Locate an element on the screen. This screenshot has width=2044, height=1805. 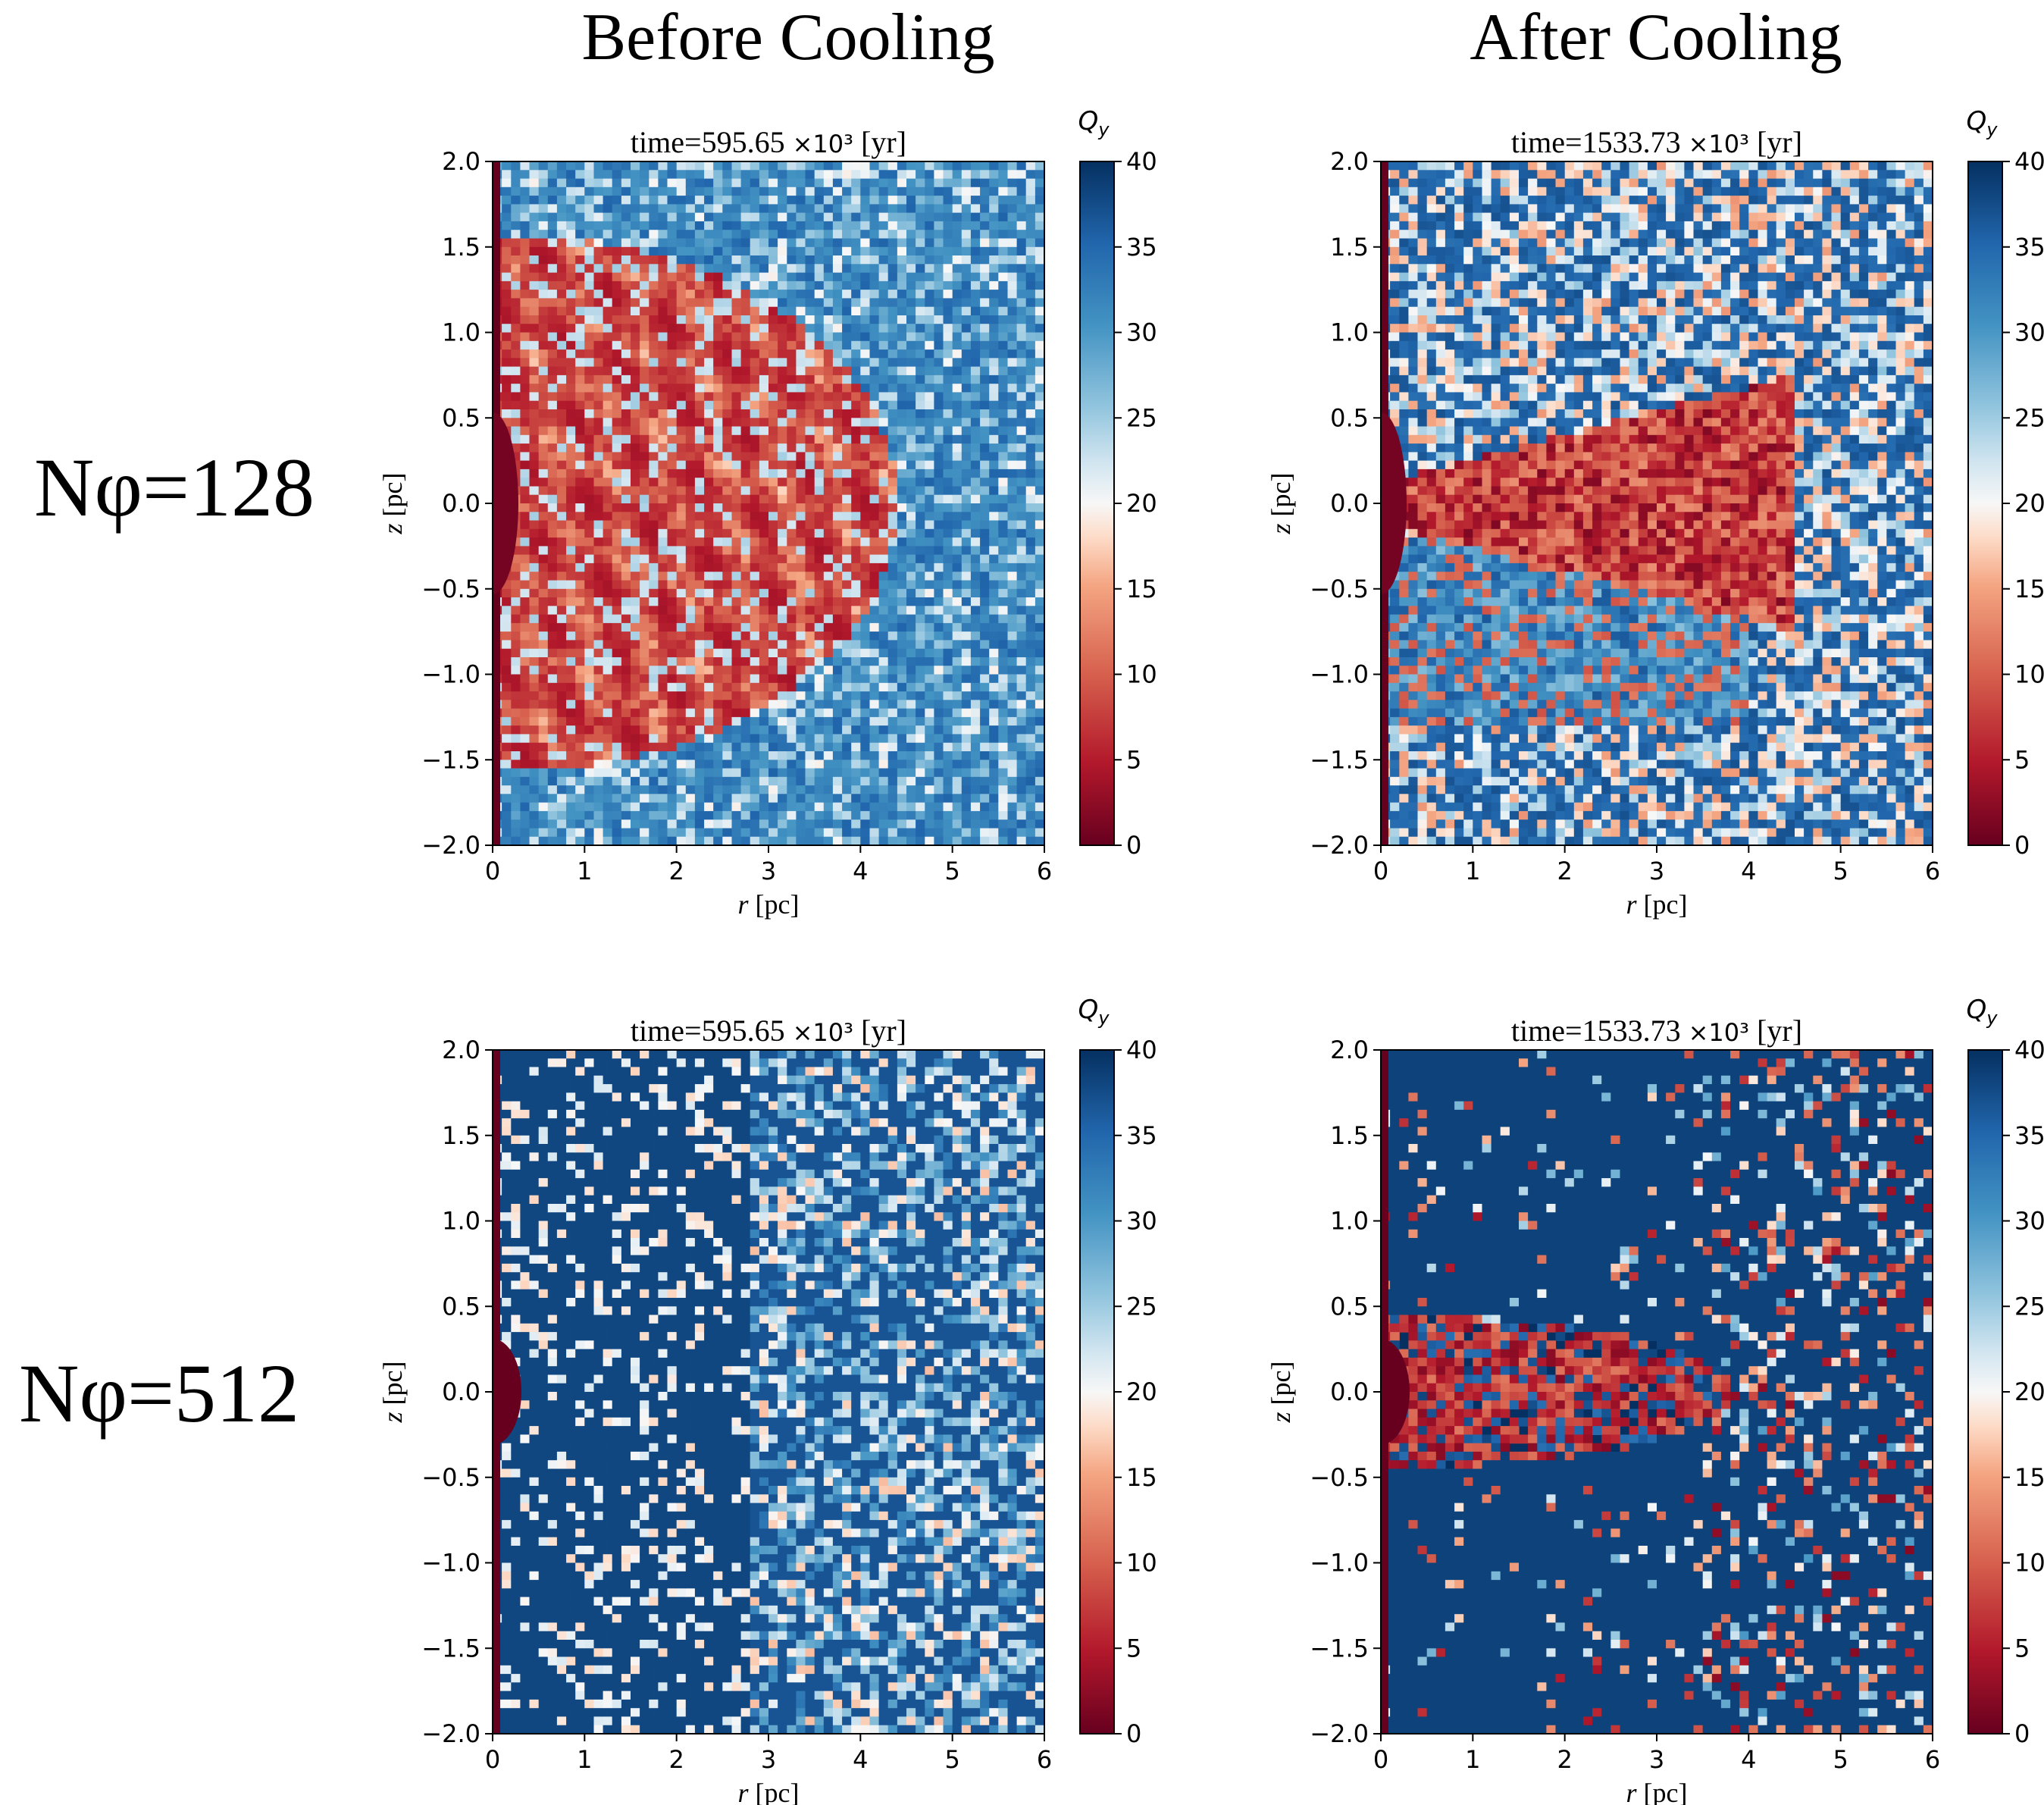
colorbar is located at coordinates (1985, 1391).